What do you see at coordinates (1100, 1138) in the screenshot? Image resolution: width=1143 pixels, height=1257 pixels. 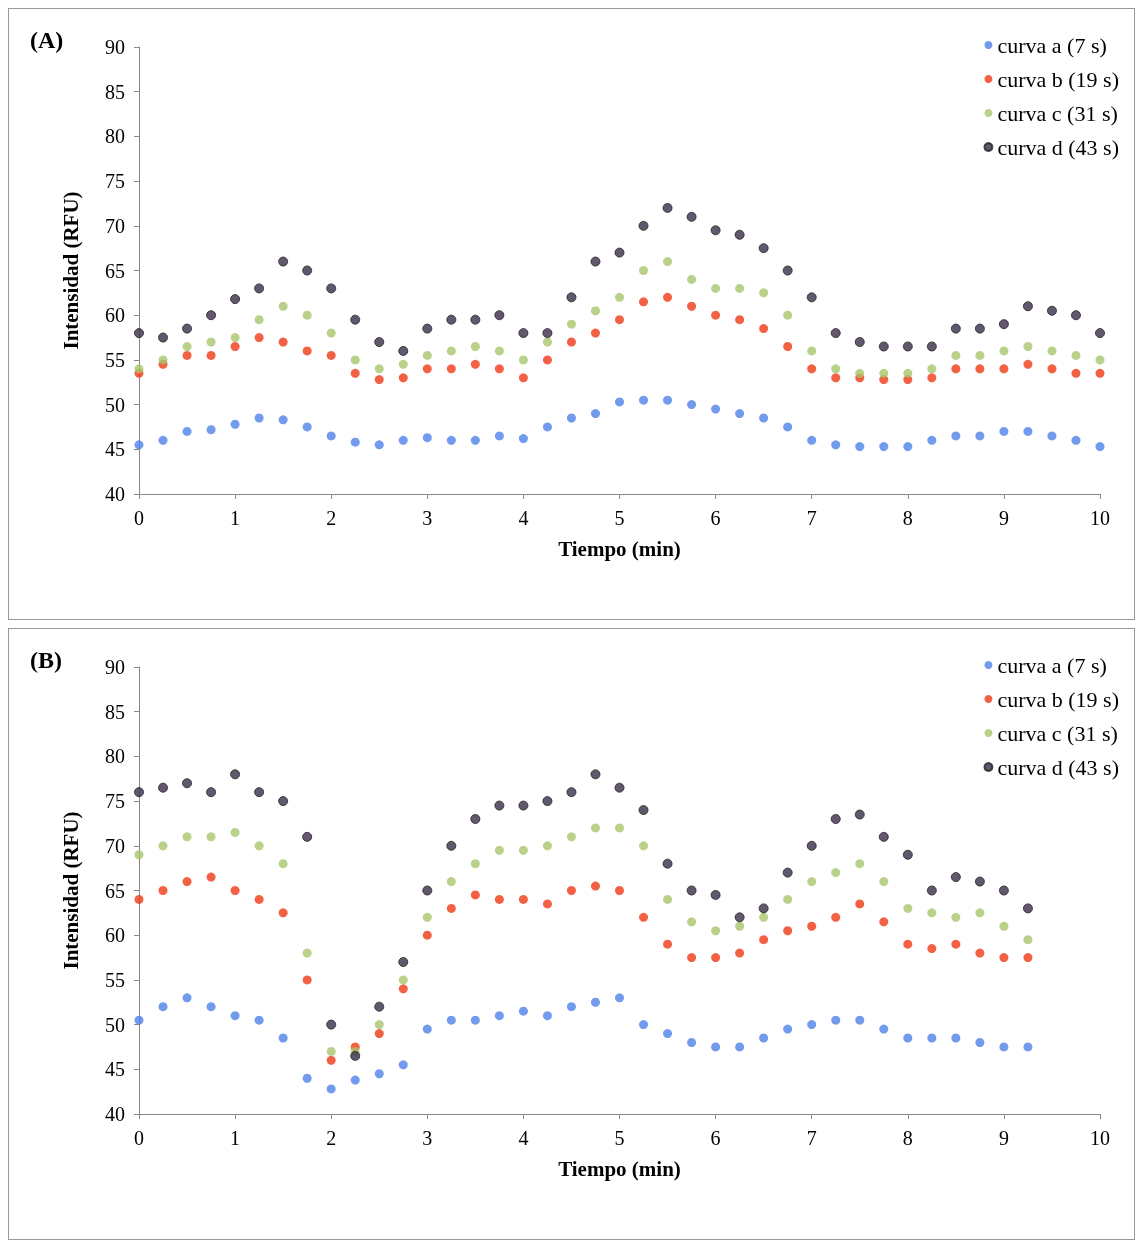 I see `x-tick-label: 10` at bounding box center [1100, 1138].